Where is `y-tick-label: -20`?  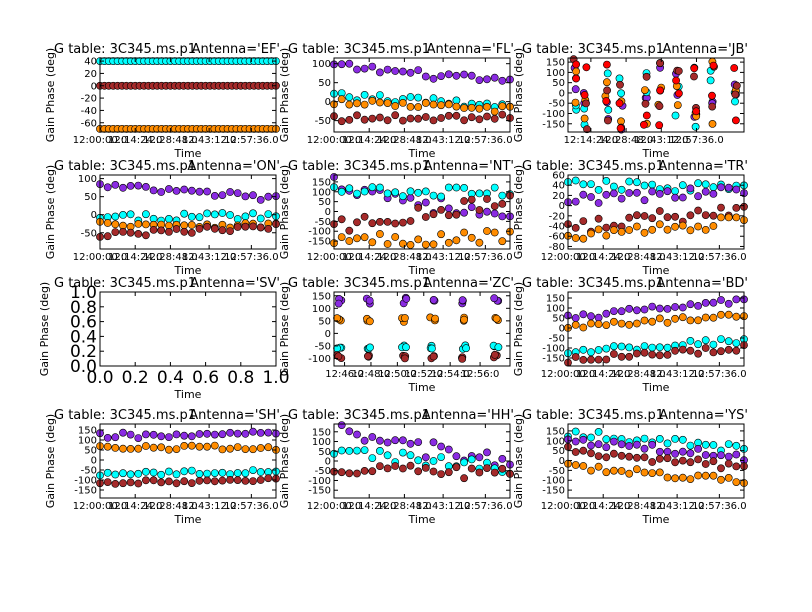
y-tick-label: -20 is located at coordinates (89, 99).